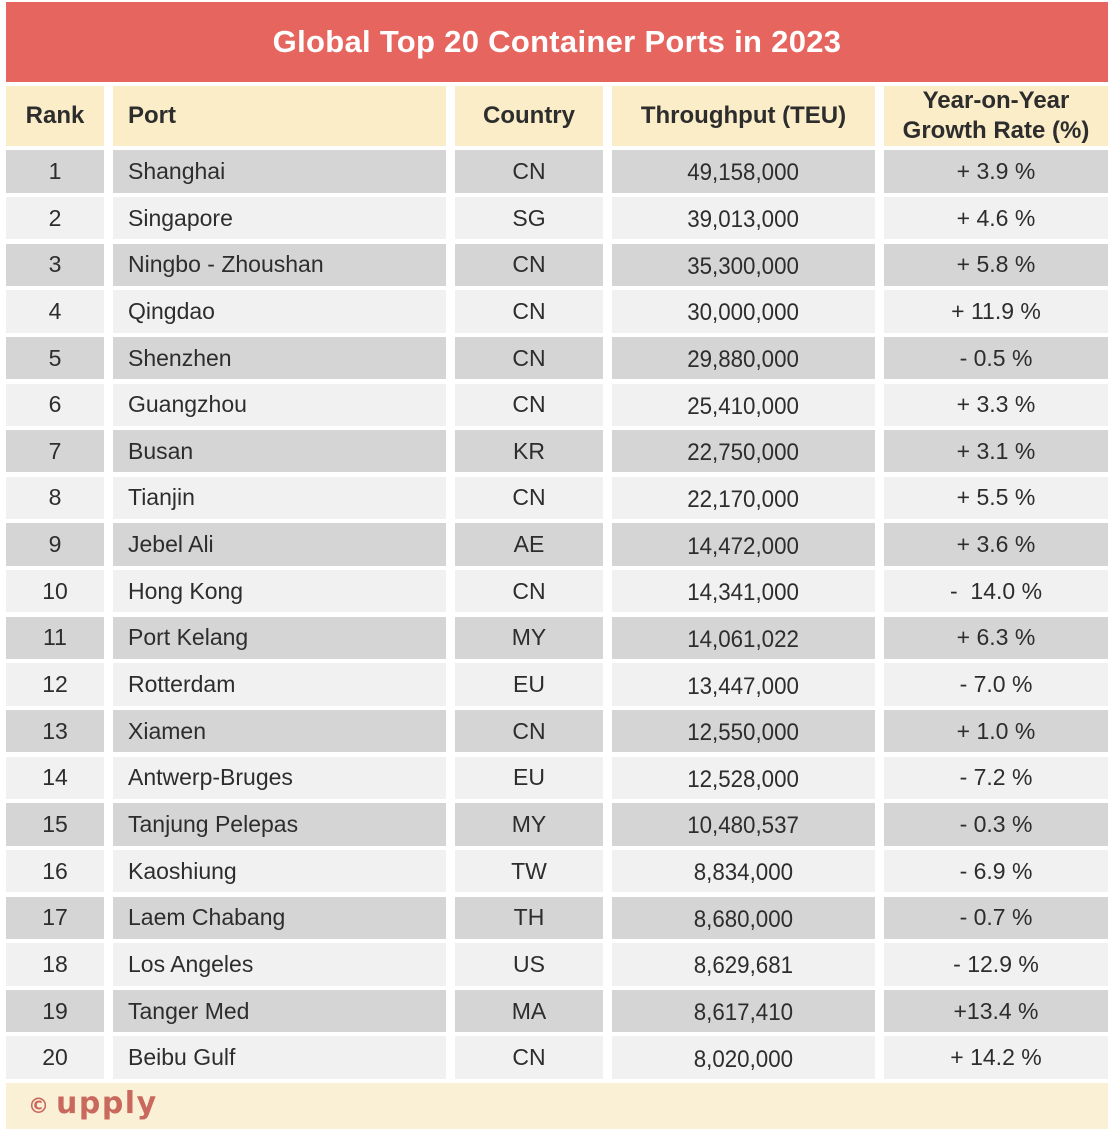  I want to click on cell-growth: - 7.2 %, so click(996, 777).